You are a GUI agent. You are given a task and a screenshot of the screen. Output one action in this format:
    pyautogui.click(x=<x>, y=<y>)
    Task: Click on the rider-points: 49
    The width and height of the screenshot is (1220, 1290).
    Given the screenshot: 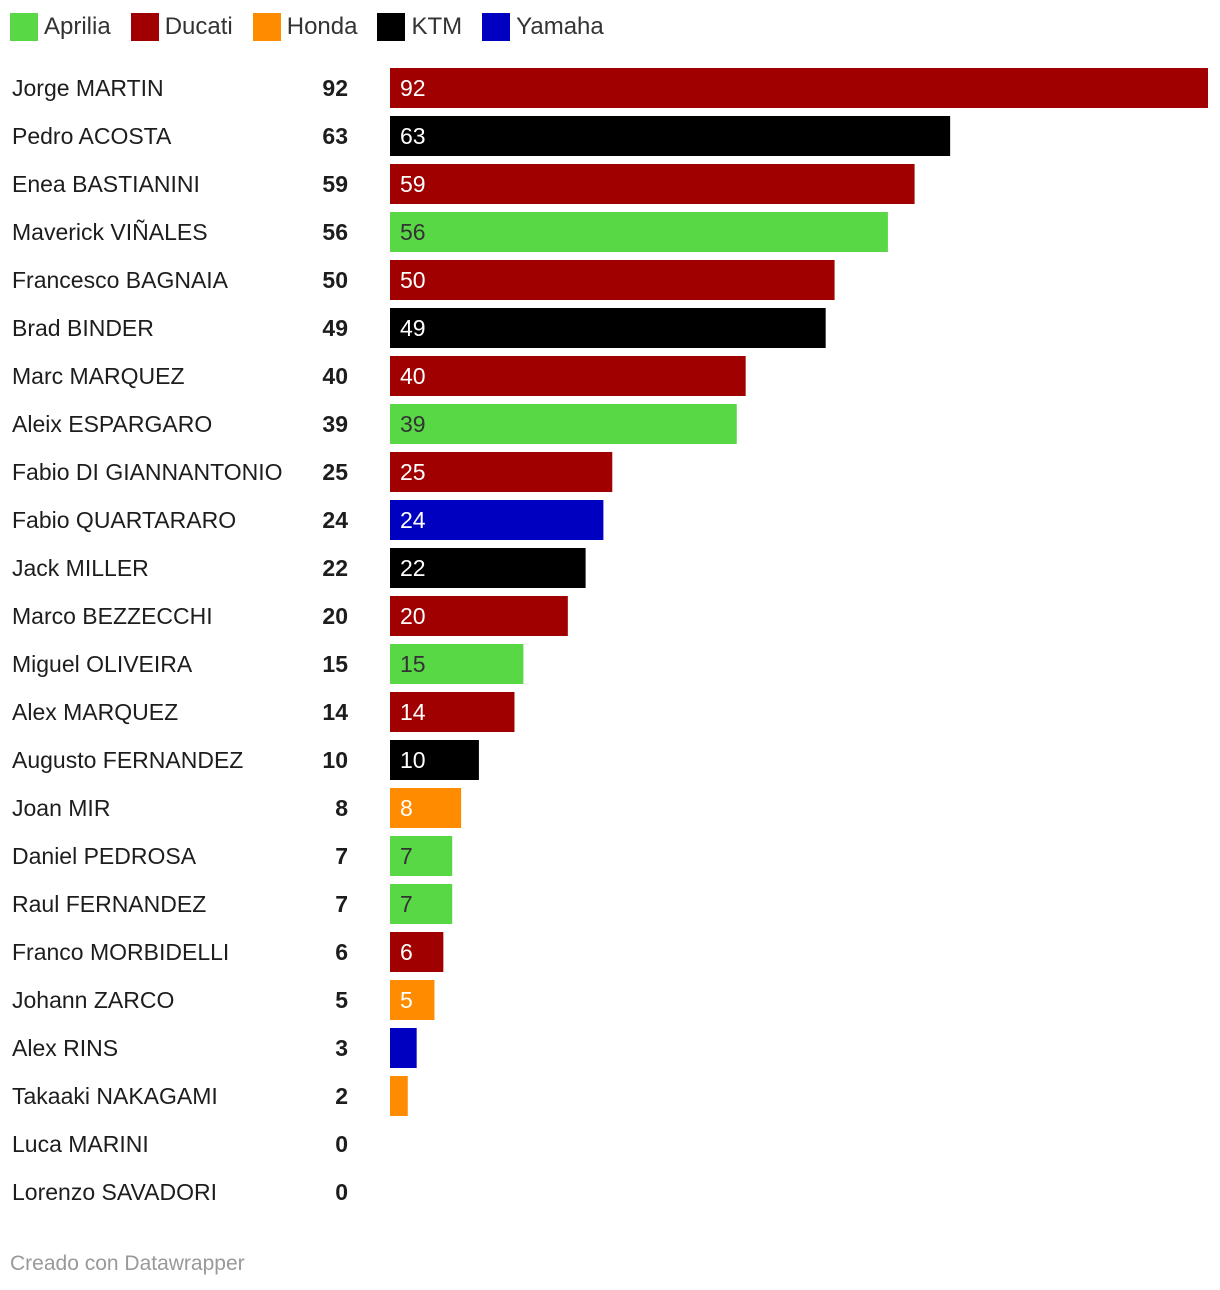 What is the action you would take?
    pyautogui.click(x=335, y=328)
    